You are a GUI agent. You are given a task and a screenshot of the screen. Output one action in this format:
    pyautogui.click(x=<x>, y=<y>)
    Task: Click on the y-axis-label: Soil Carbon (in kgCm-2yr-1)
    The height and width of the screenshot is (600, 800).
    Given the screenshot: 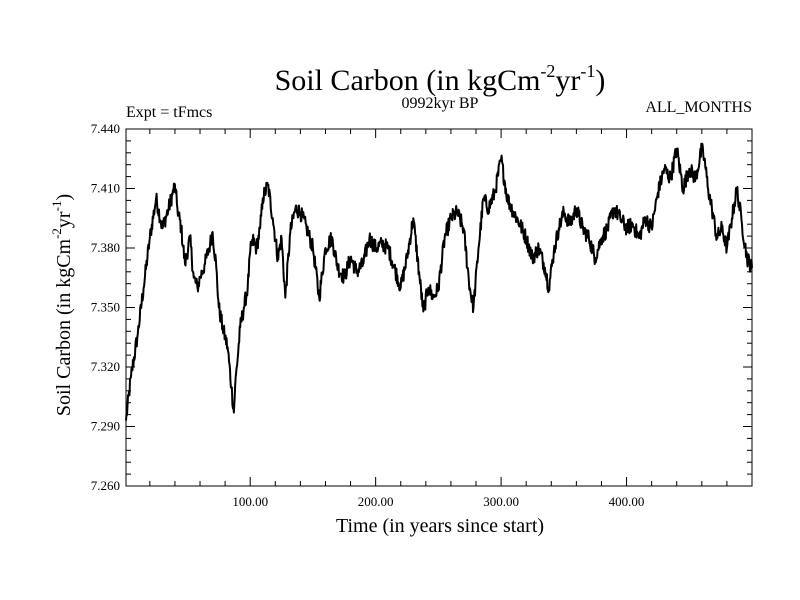 What is the action you would take?
    pyautogui.click(x=62, y=305)
    